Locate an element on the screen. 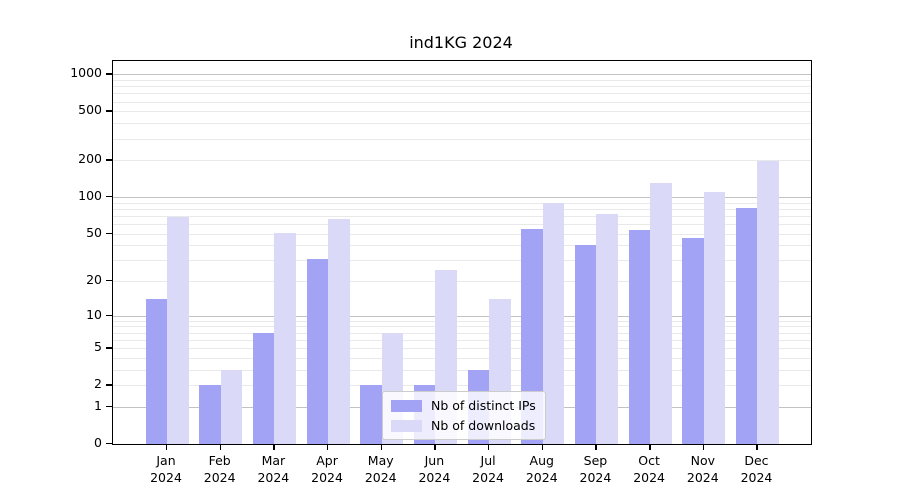  x-tick-label: Oct 2024 is located at coordinates (649, 470).